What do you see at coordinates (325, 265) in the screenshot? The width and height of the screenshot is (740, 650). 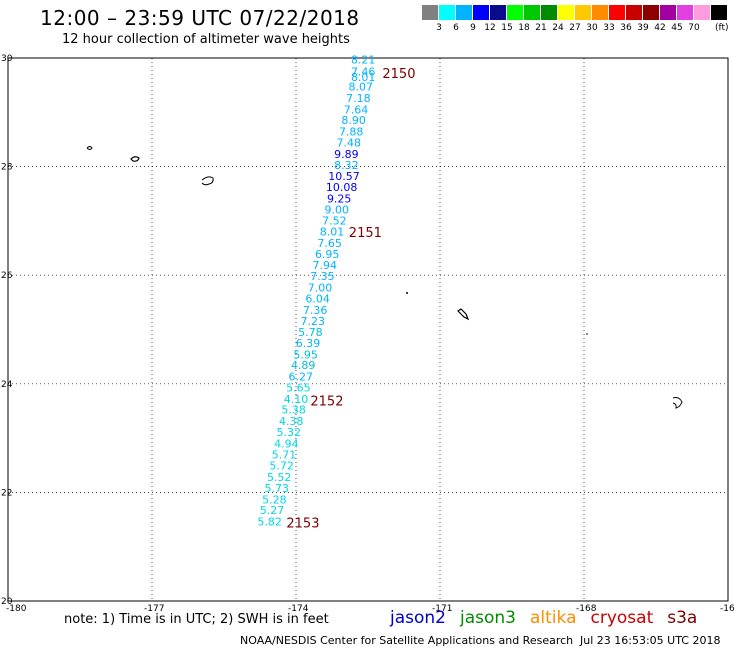 I see `wave-height-value: 7.94` at bounding box center [325, 265].